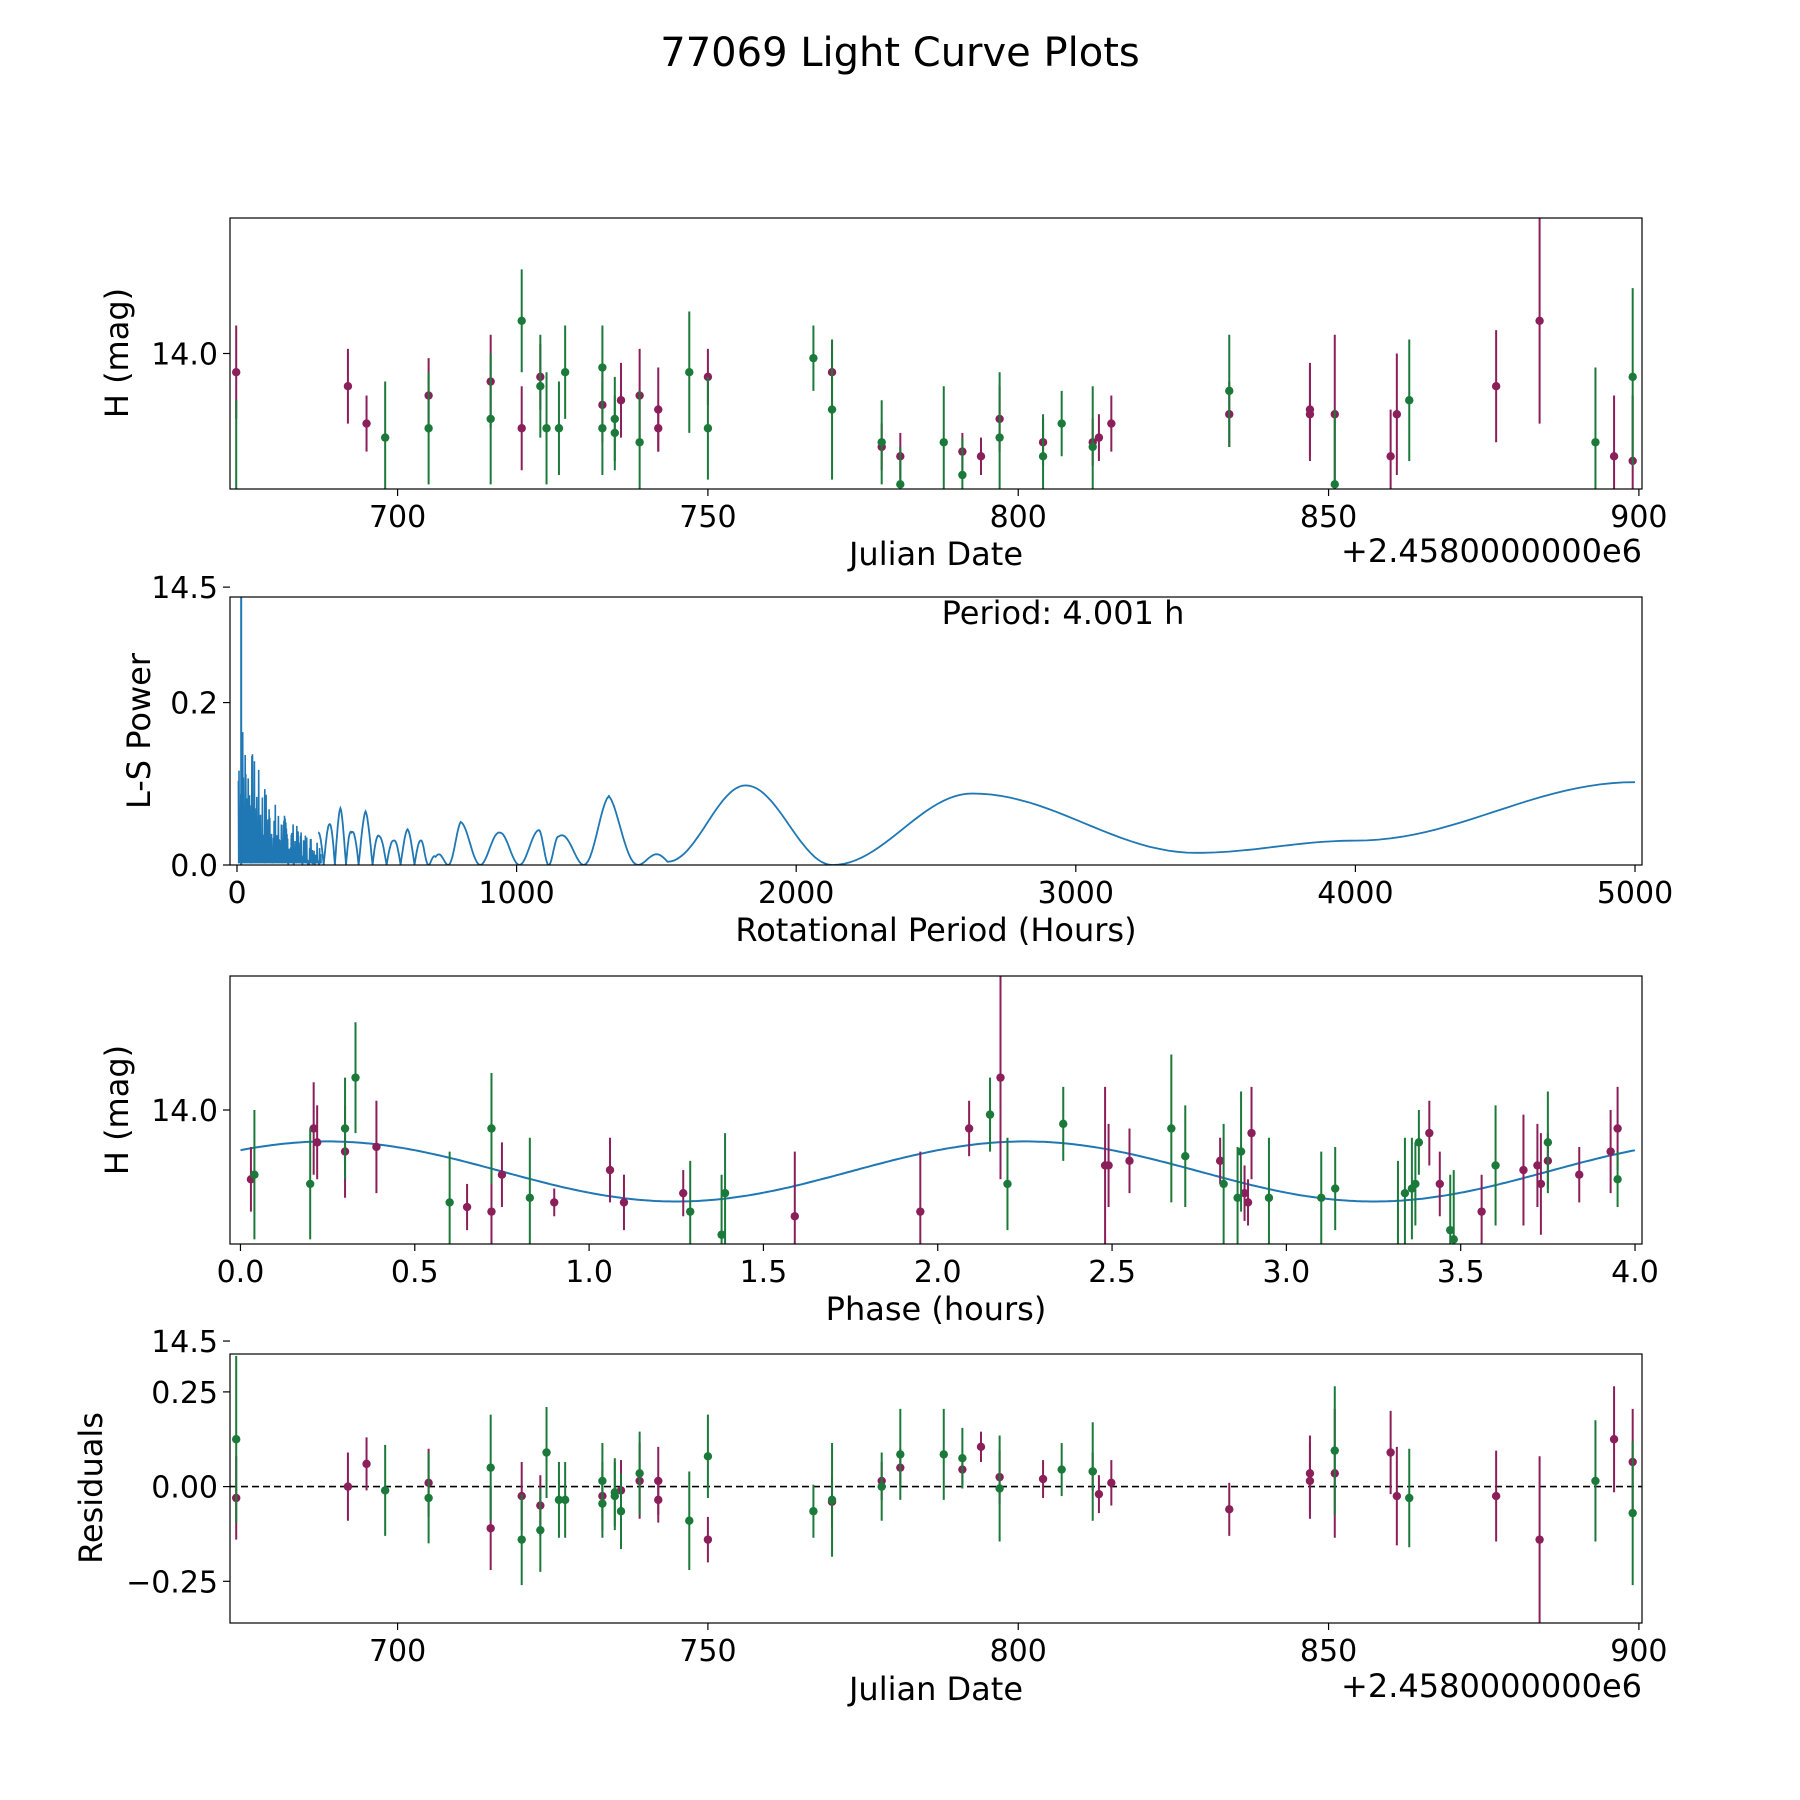 This screenshot has width=1800, height=1800. Describe the element at coordinates (935, 1689) in the screenshot. I see `panel-residuals-xlabel: Julian Date` at that location.